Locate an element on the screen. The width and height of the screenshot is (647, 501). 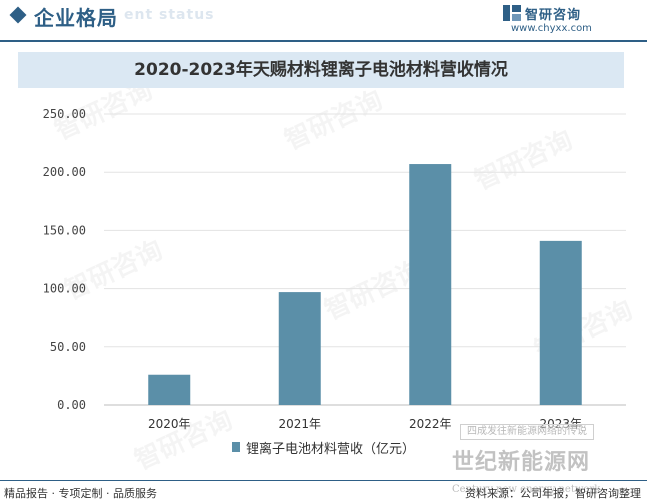
chart-title: 2020-2023年天赐材料锂离子电池材料营收情况 is located at coordinates (321, 70).